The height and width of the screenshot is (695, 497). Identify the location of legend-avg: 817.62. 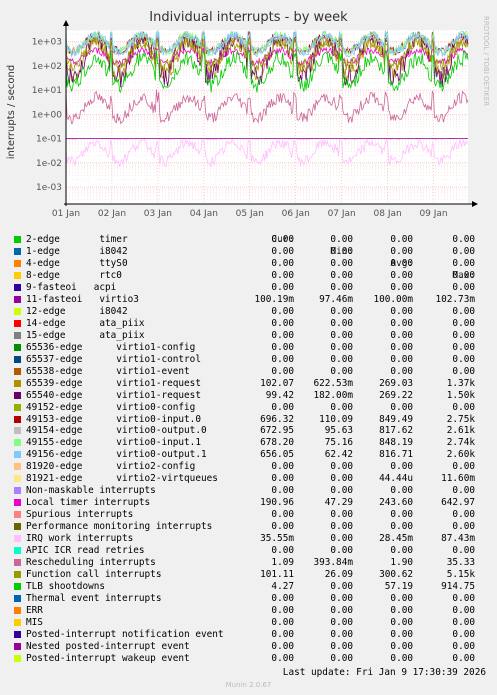
(396, 431).